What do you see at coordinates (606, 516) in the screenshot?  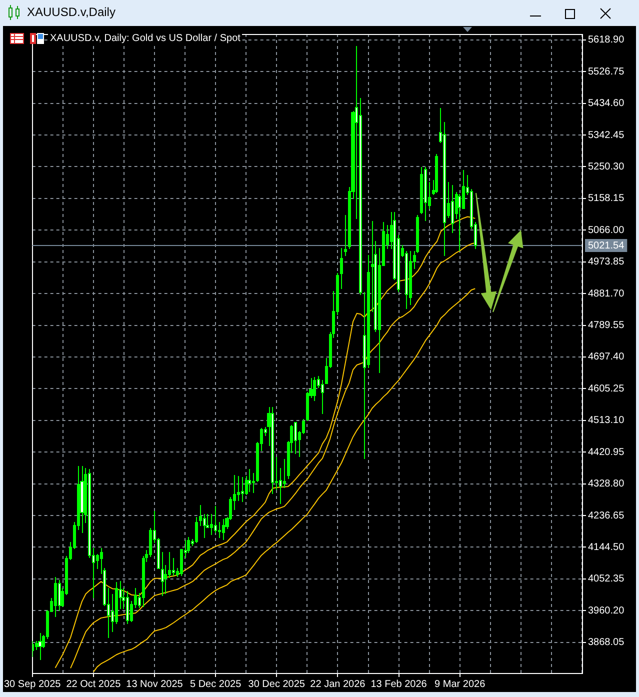 I see `y-tick-label: 4236.65` at bounding box center [606, 516].